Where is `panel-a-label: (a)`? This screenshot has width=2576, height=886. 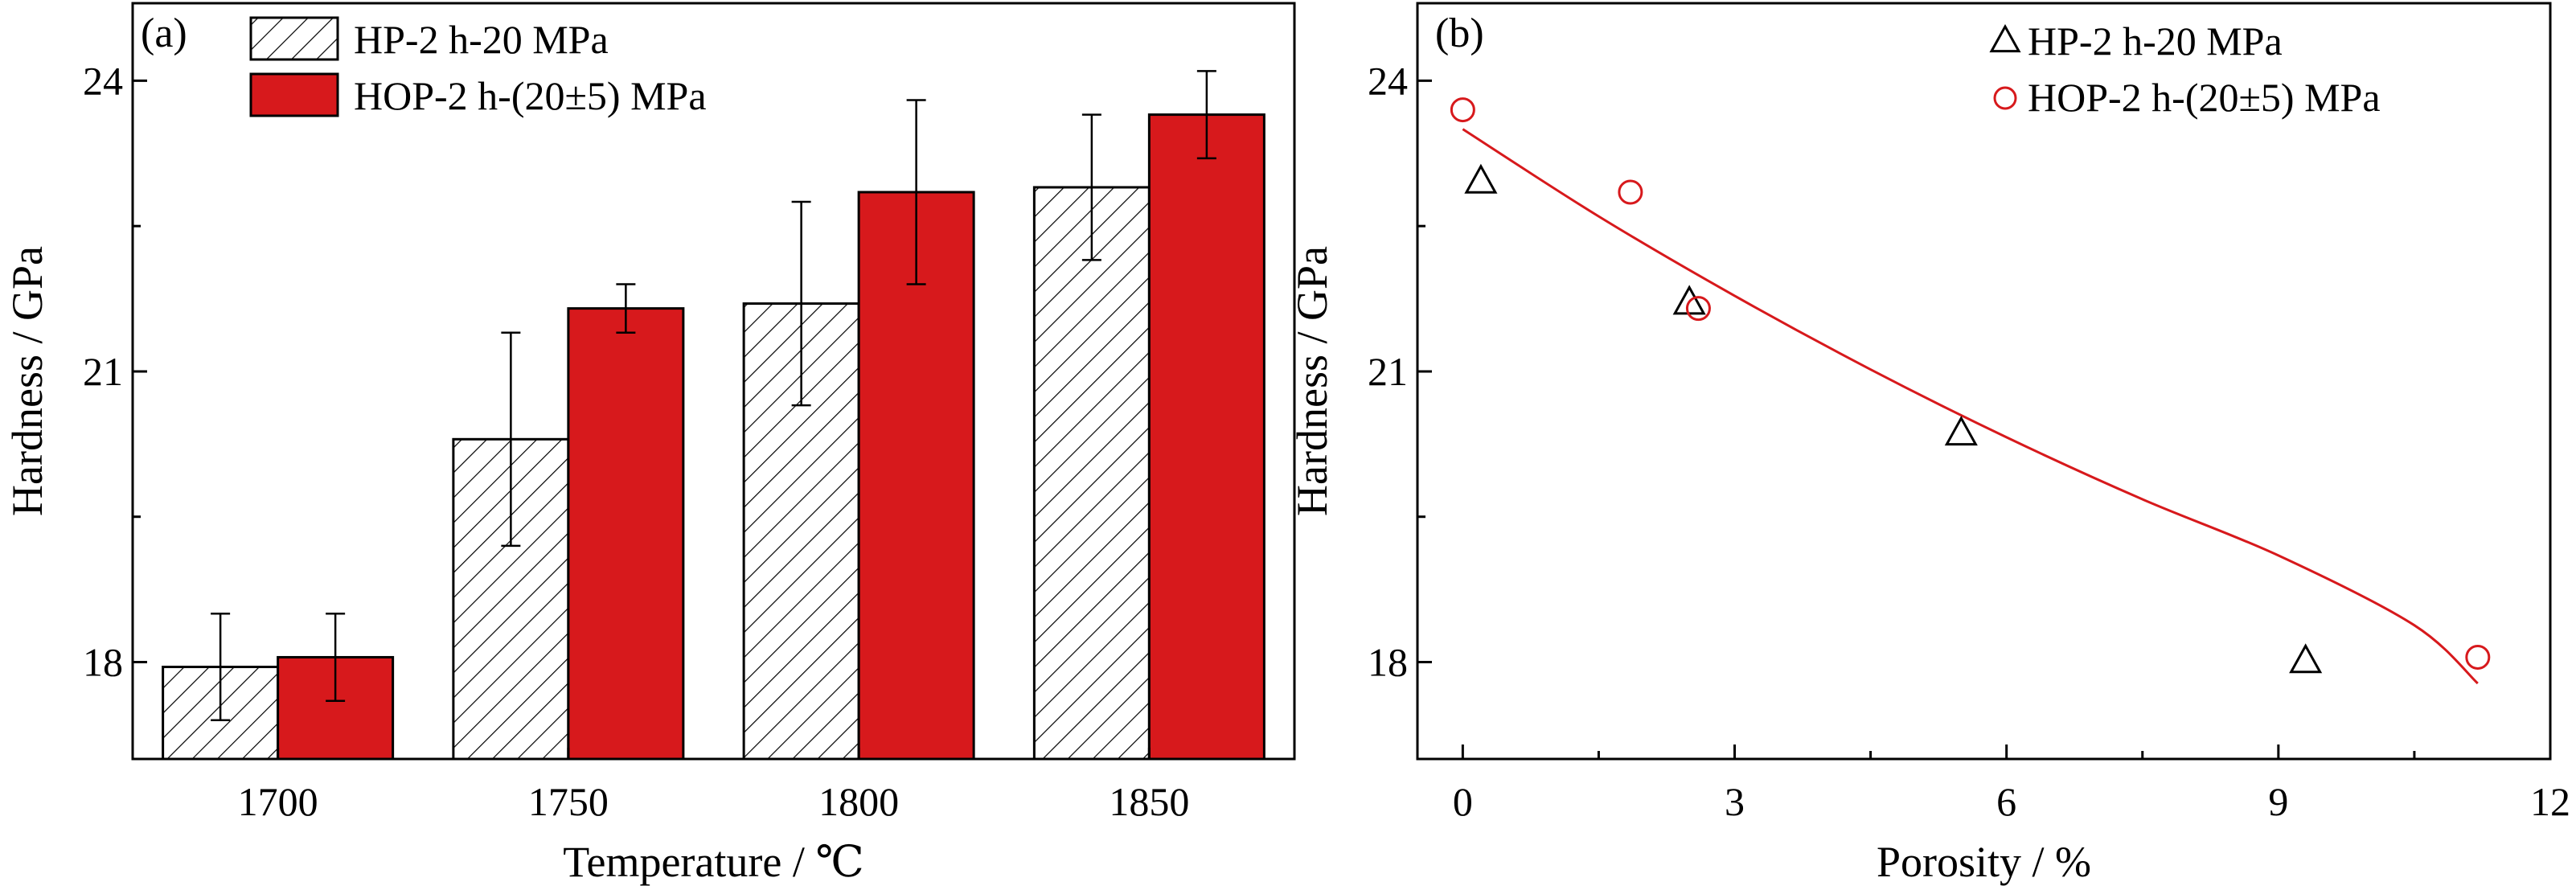 panel-a-label: (a) is located at coordinates (164, 33).